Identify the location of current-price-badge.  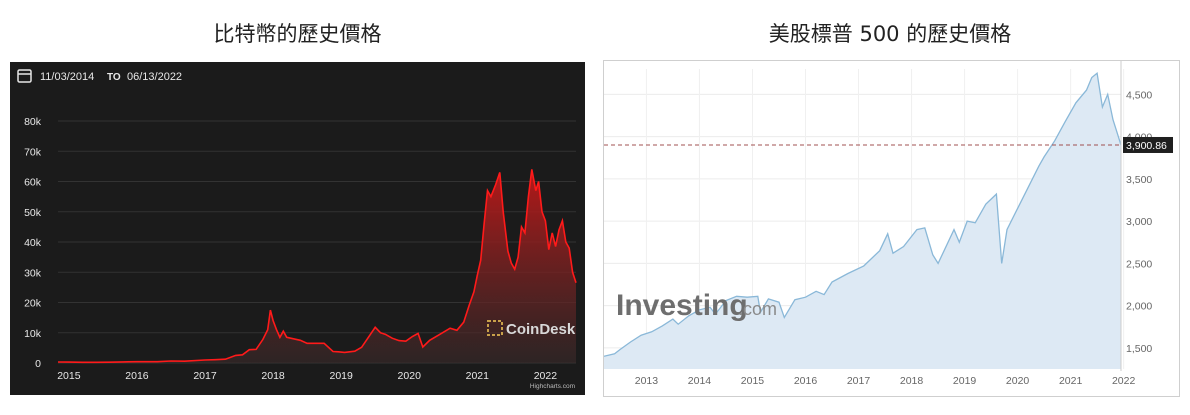
(1148, 144).